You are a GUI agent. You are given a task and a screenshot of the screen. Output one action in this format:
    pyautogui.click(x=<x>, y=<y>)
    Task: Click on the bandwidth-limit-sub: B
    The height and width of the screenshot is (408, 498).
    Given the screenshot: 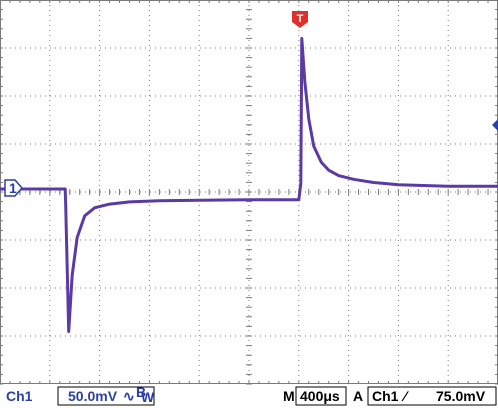 What is the action you would take?
    pyautogui.click(x=141, y=392)
    